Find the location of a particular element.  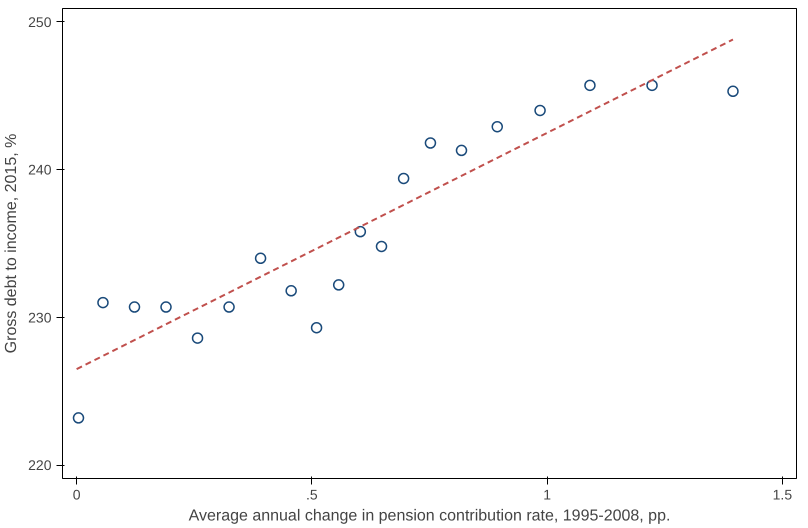

y-axis-title: Gross debt to income, 2015, % is located at coordinates (11, 244).